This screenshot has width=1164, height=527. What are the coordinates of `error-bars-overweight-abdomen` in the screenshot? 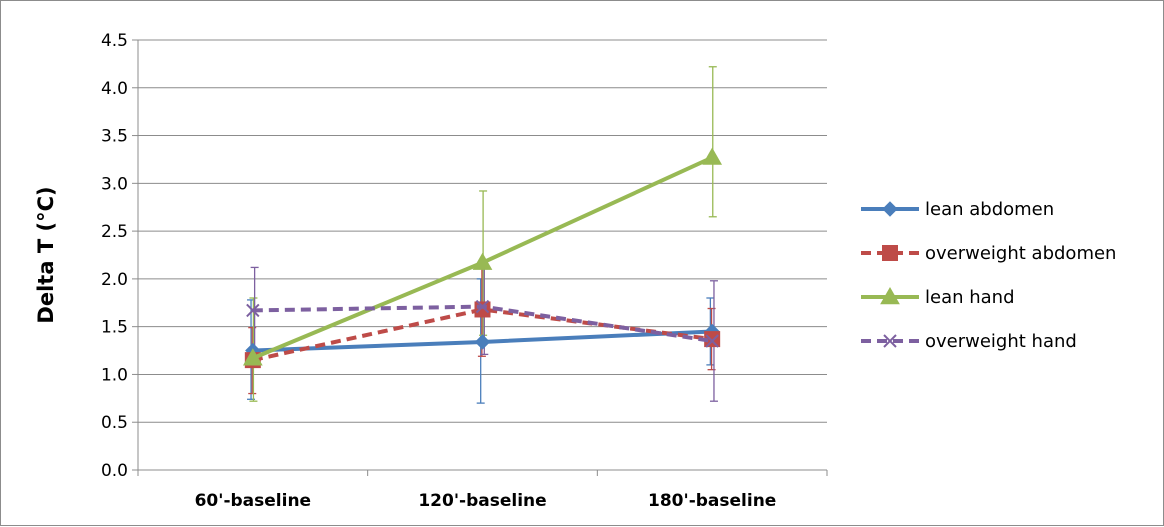 It's located at (482, 328).